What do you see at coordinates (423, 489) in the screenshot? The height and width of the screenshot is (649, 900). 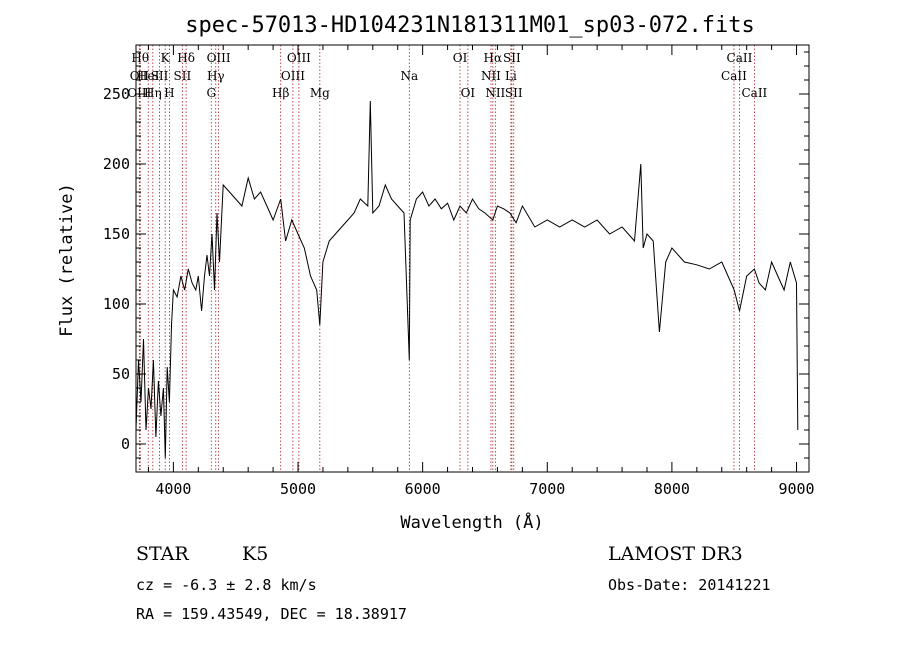 I see `x-tick-label: 6000` at bounding box center [423, 489].